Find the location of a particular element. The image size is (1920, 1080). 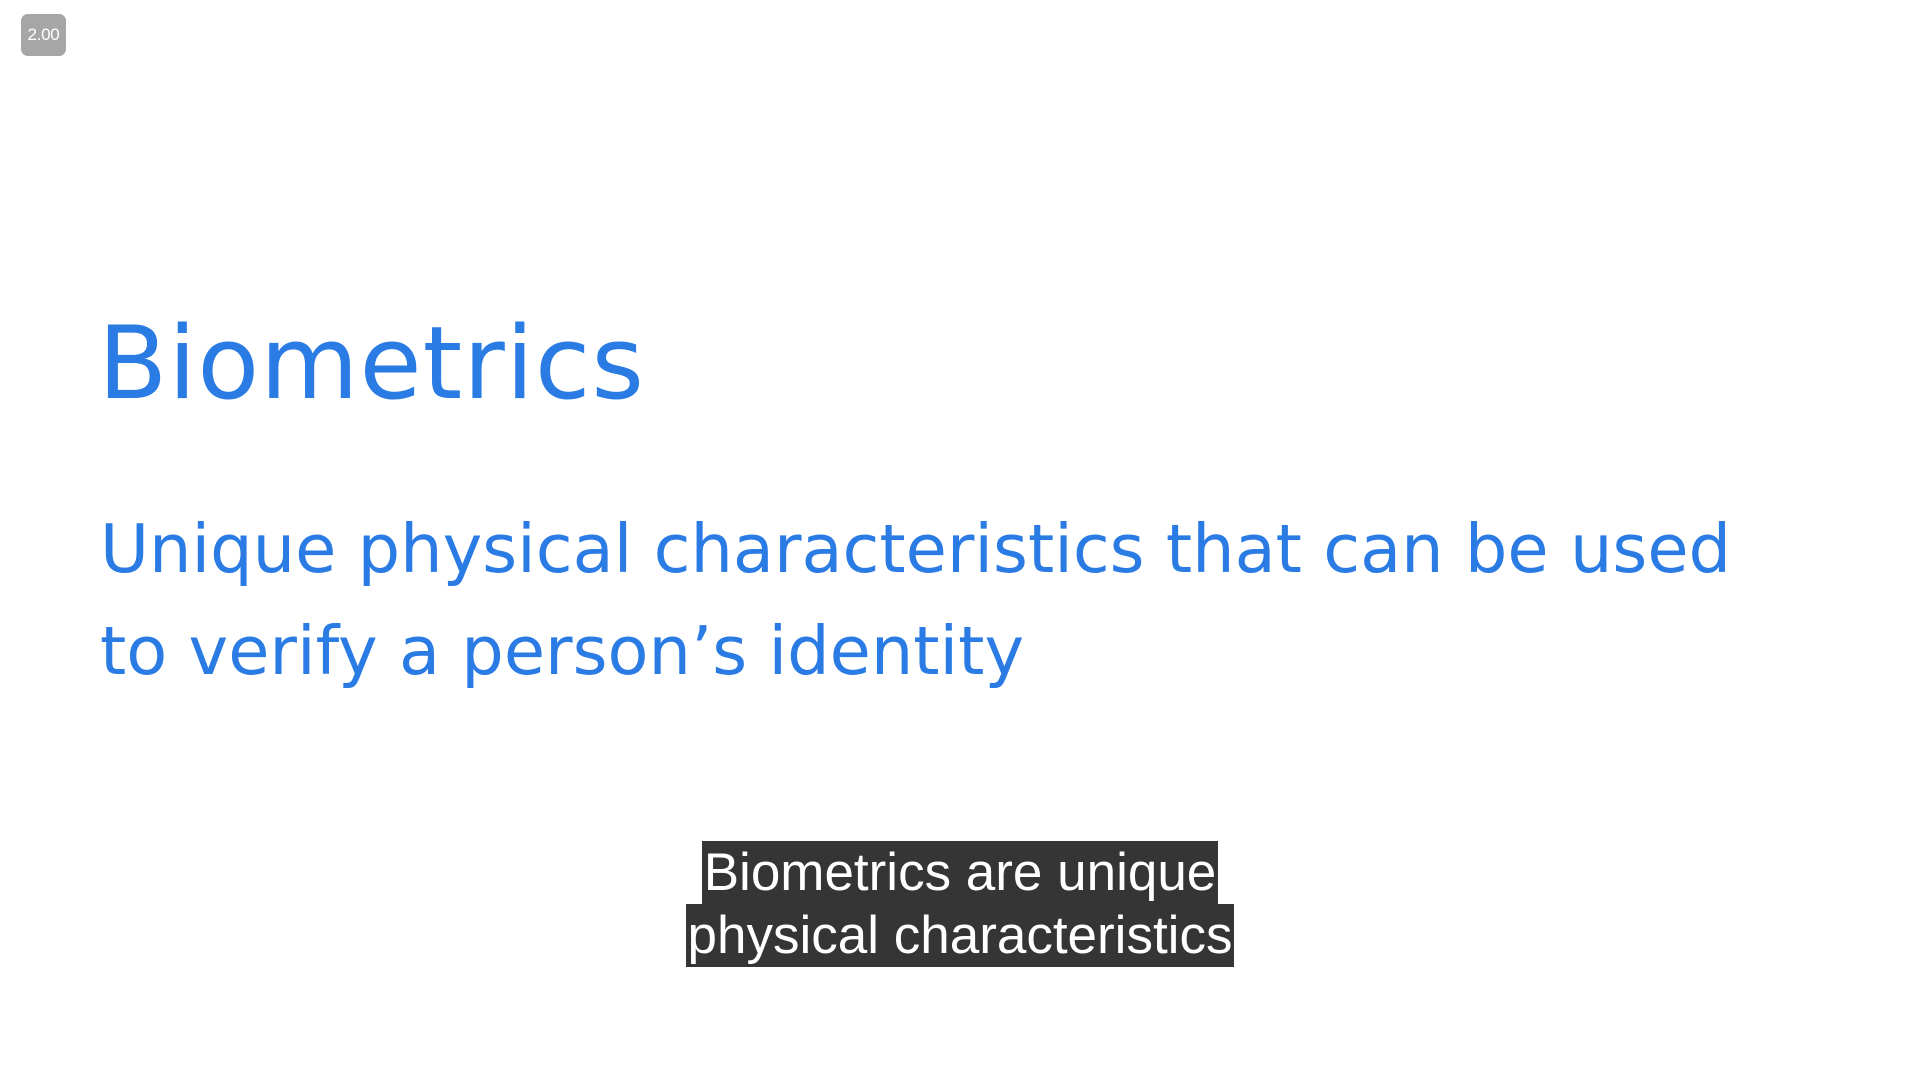

playback-speed-badge: 2.00 is located at coordinates (43, 35).